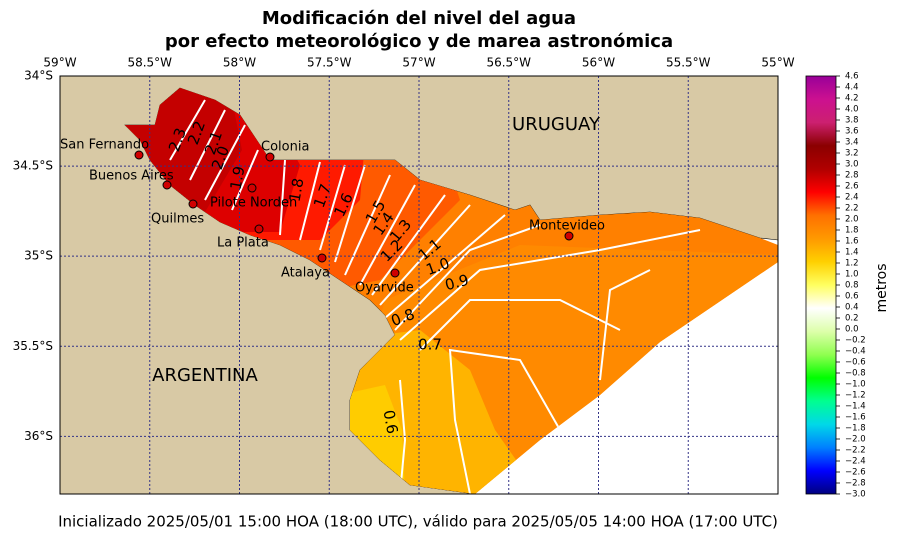 This screenshot has height=539, width=898. What do you see at coordinates (852, 187) in the screenshot?
I see `colorbar-tick-label: 2.6` at bounding box center [852, 187].